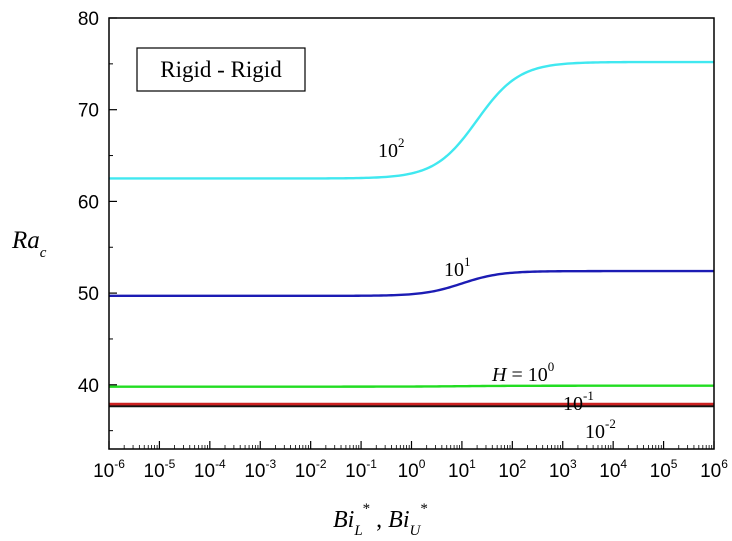 This screenshot has width=732, height=541. What do you see at coordinates (512, 469) in the screenshot?
I see `x-tick-label: 10²` at bounding box center [512, 469].